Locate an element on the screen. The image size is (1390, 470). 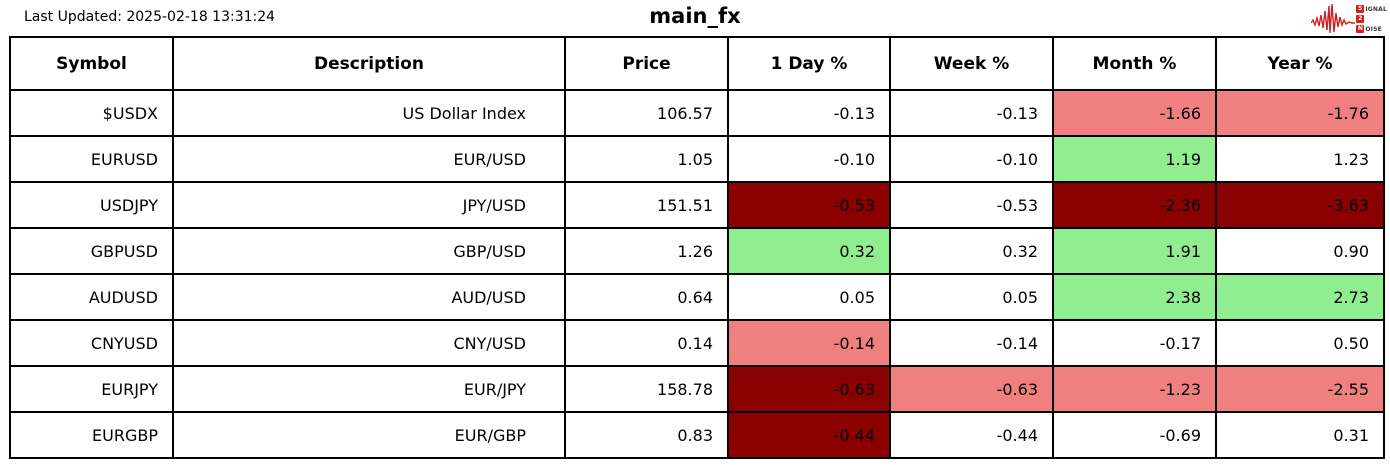
day-pct-cell: -0.14 is located at coordinates (809, 343).